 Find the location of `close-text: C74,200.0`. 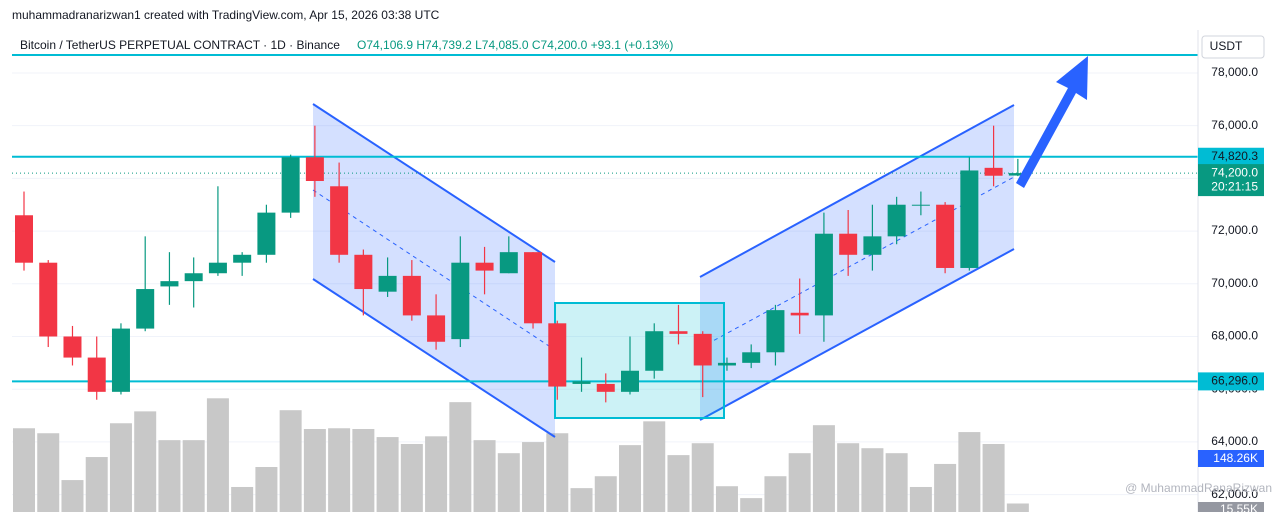

close-text: C74,200.0 is located at coordinates (560, 45).